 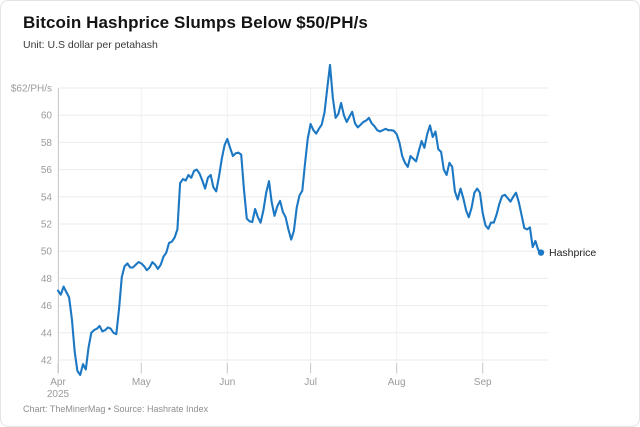 What do you see at coordinates (310, 382) in the screenshot?
I see `x-axis-label: Jul` at bounding box center [310, 382].